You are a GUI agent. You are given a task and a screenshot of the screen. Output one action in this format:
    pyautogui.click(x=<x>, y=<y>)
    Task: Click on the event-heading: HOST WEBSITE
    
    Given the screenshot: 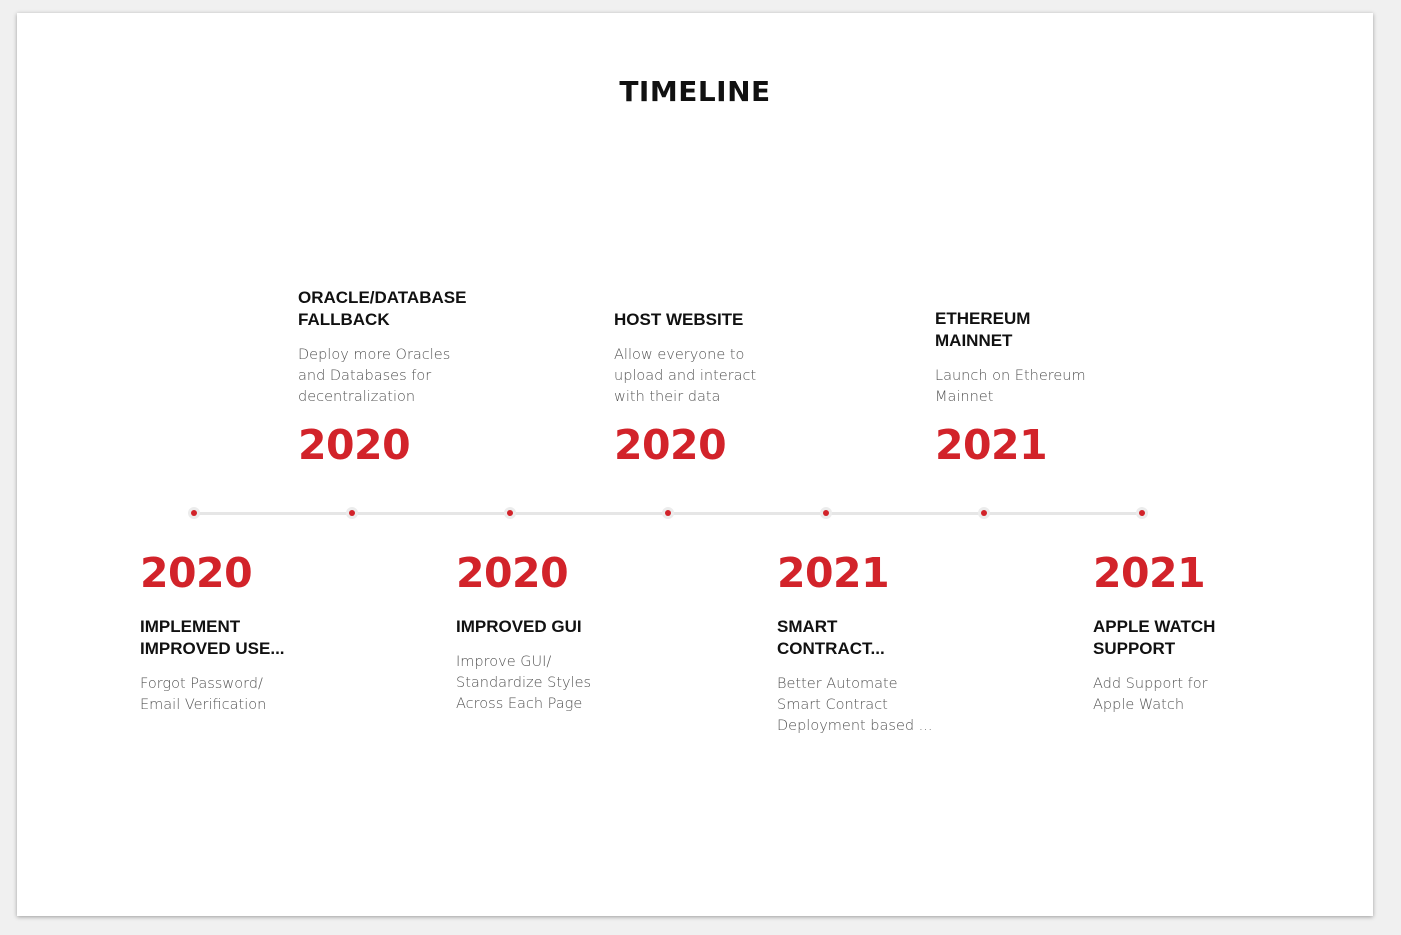 What is the action you would take?
    pyautogui.click(x=679, y=319)
    